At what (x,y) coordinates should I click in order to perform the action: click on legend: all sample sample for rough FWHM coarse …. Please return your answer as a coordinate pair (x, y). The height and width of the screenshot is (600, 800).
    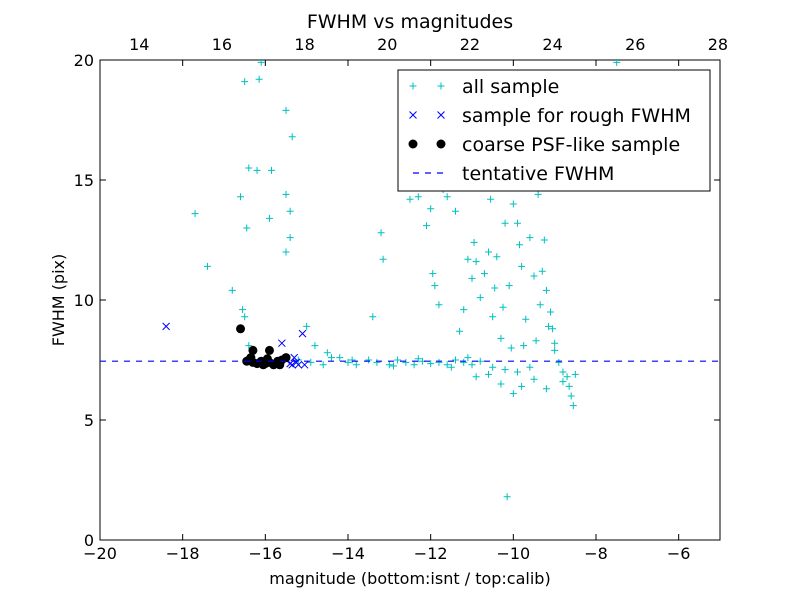
    Looking at the image, I should click on (554, 130).